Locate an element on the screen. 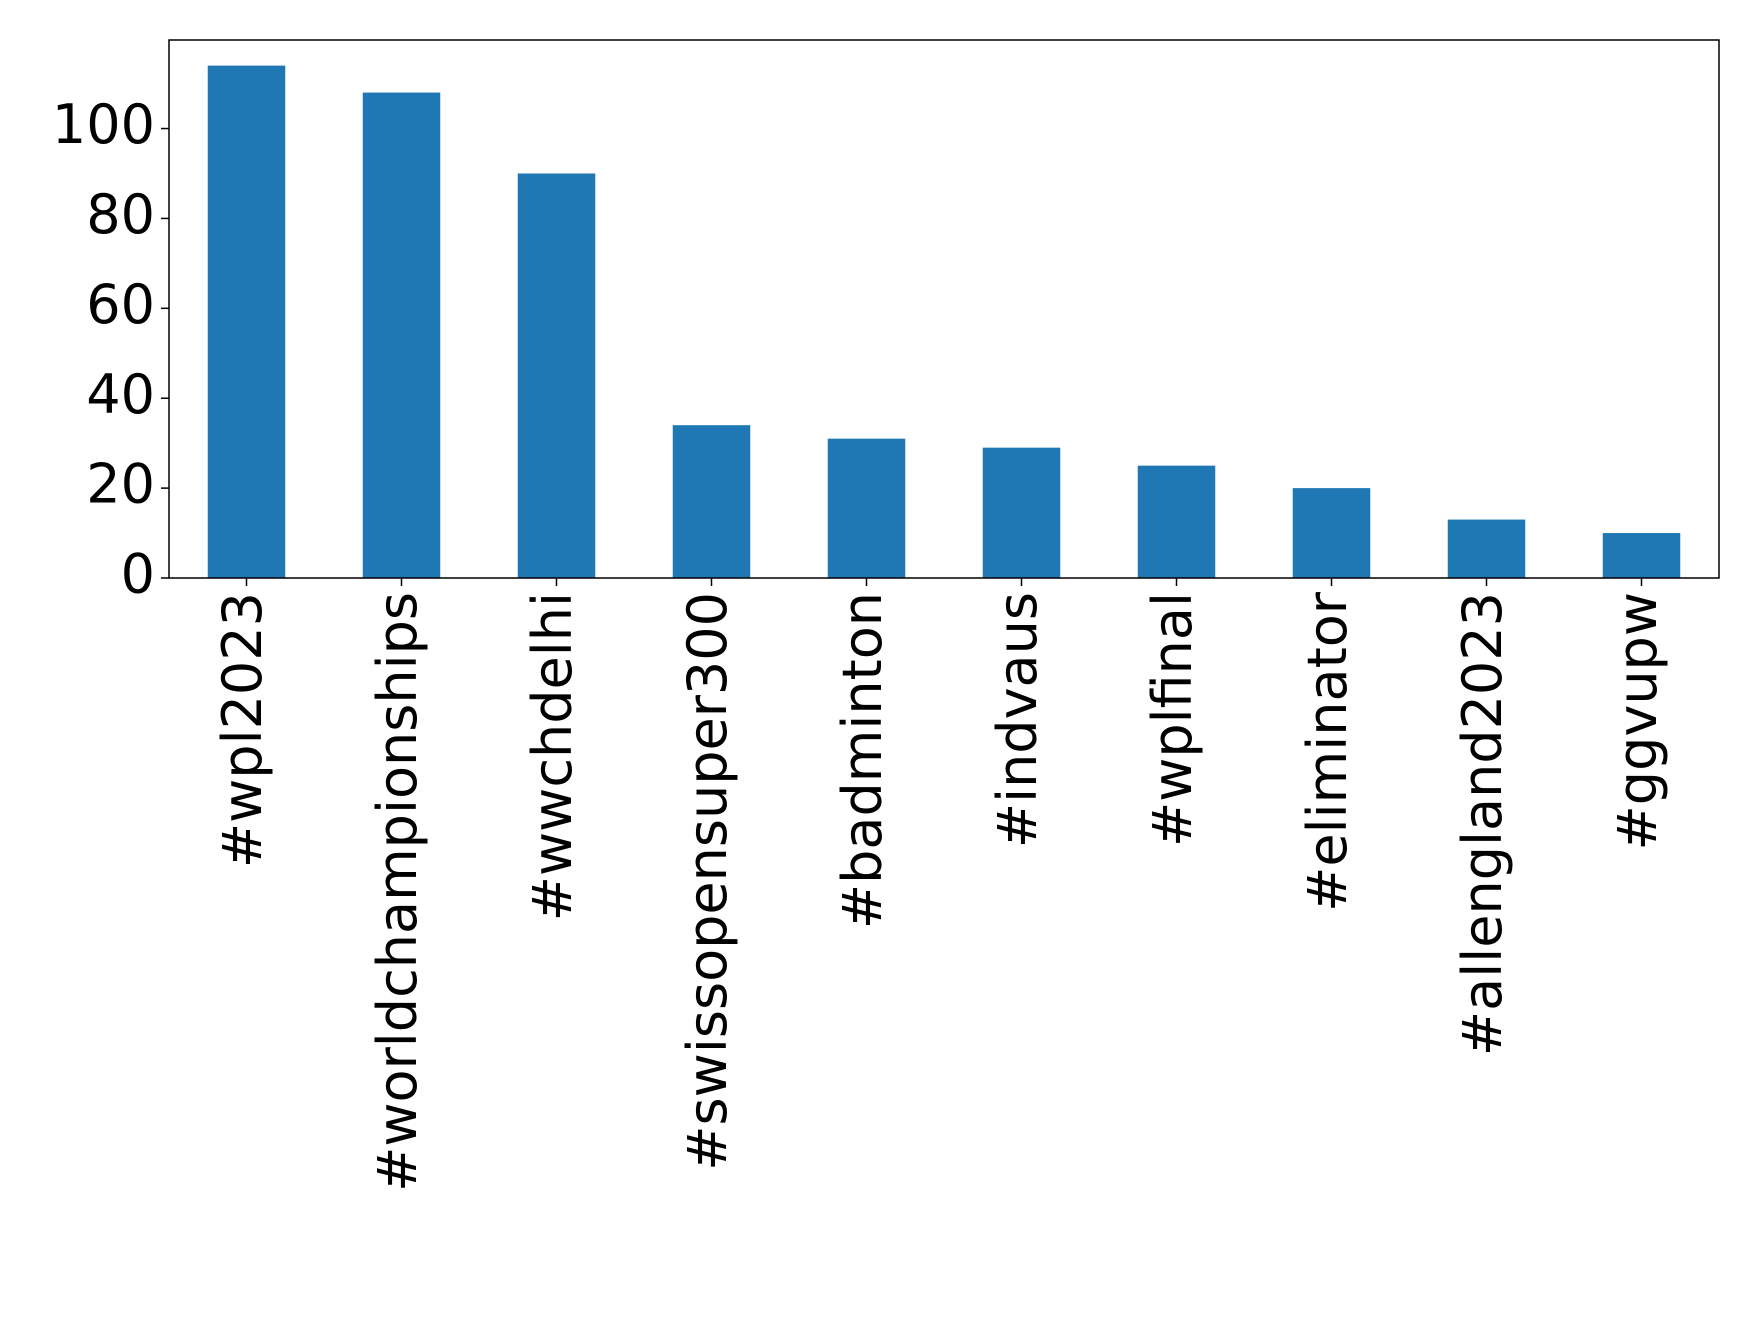  x-tick-label: #badminton is located at coordinates (862, 760).